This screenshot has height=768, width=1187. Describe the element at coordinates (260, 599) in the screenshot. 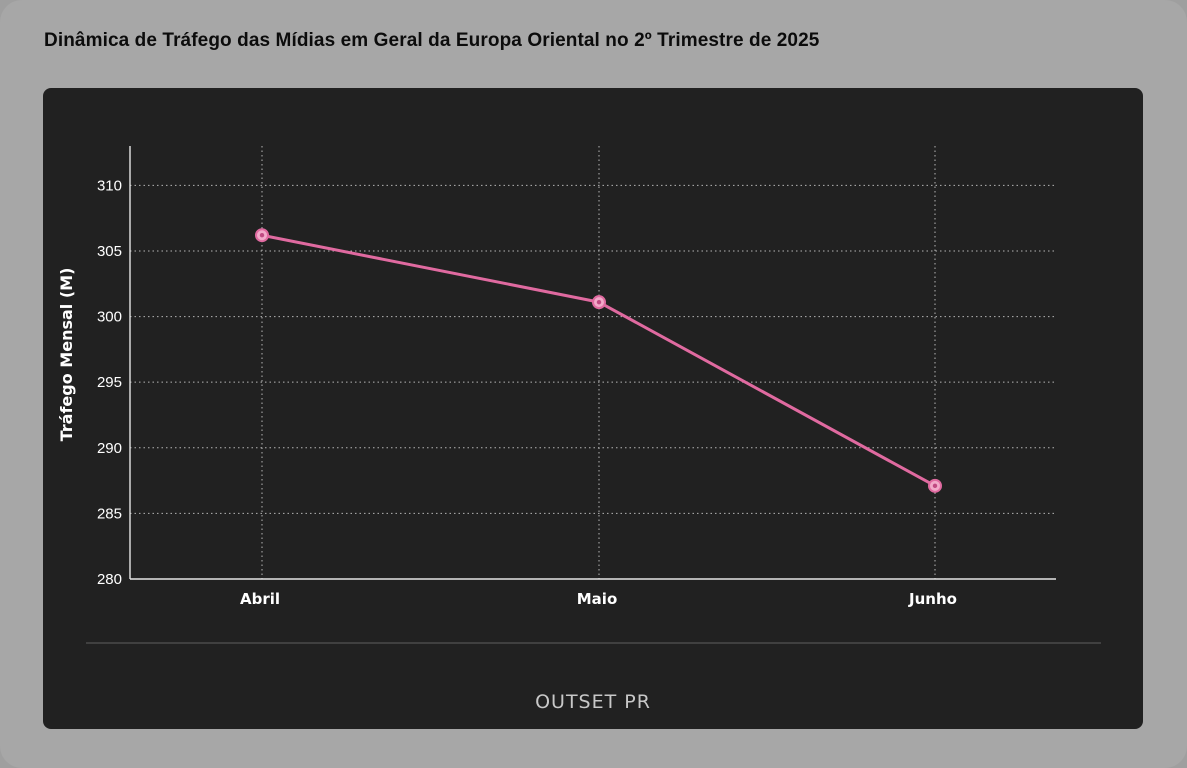

I see `x-tick-label: Abril` at that location.